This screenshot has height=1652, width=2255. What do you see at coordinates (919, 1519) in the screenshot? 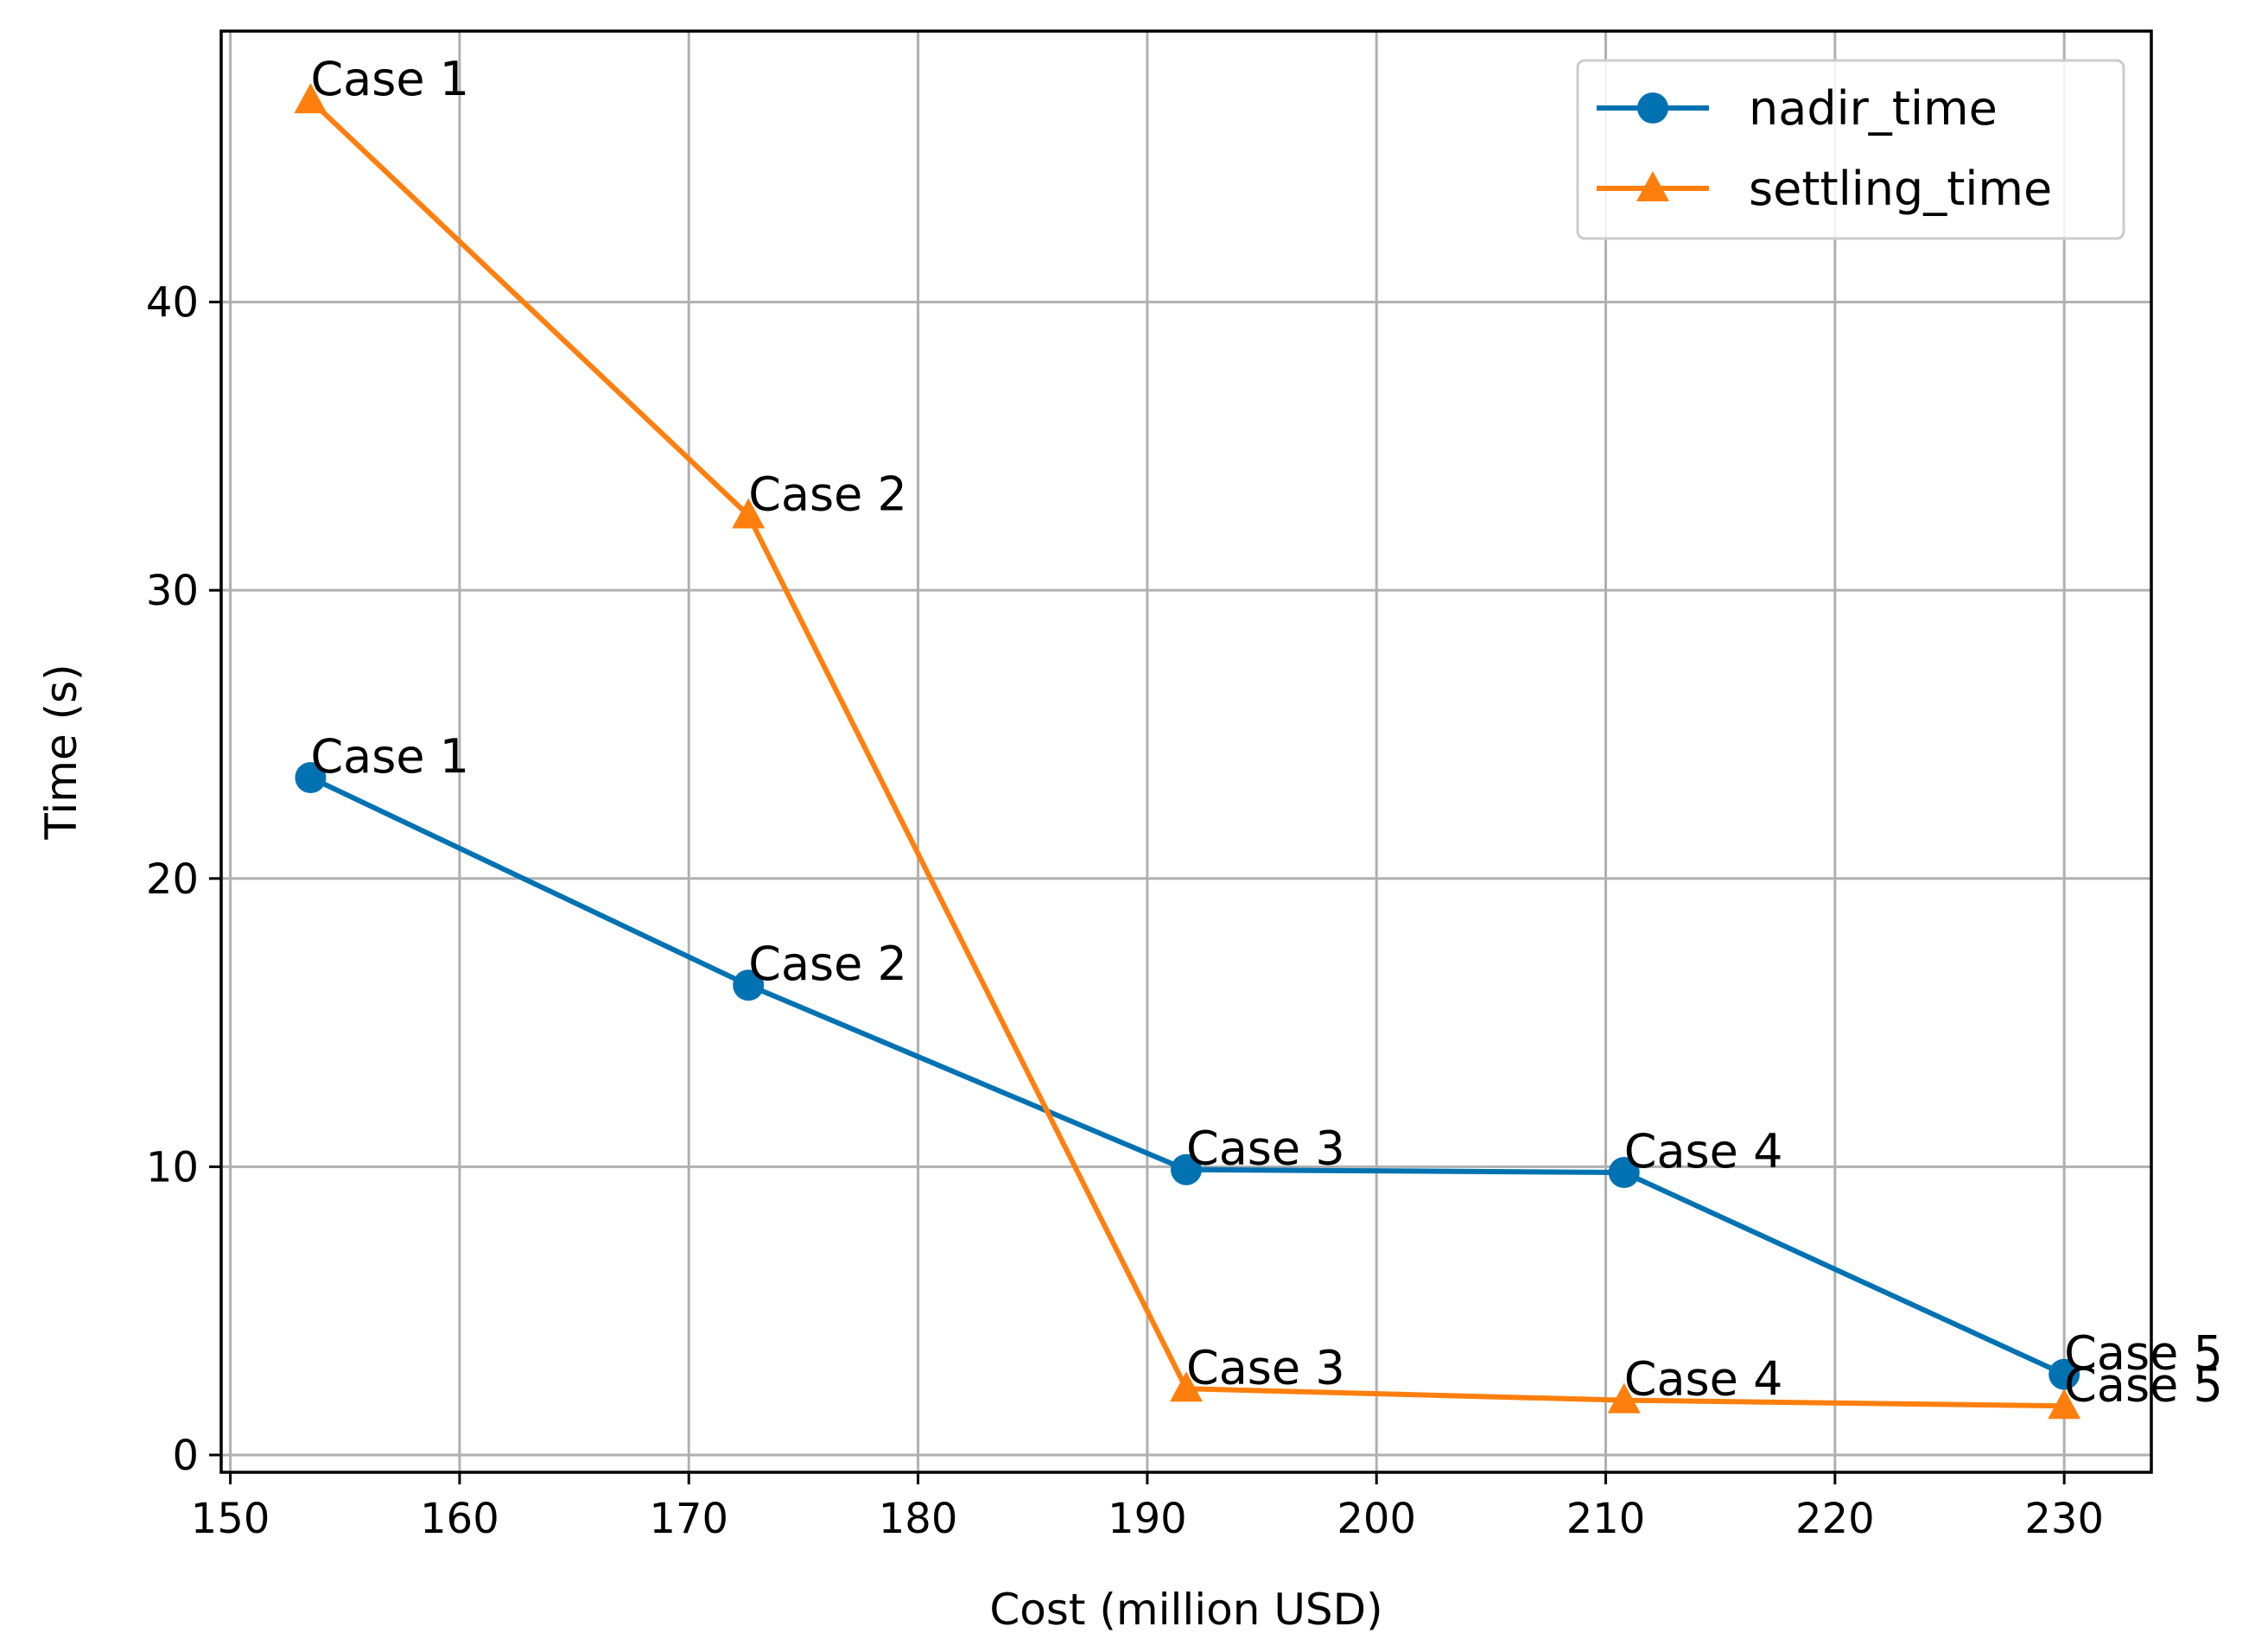
I see `x-tick-label: 180` at bounding box center [919, 1519].